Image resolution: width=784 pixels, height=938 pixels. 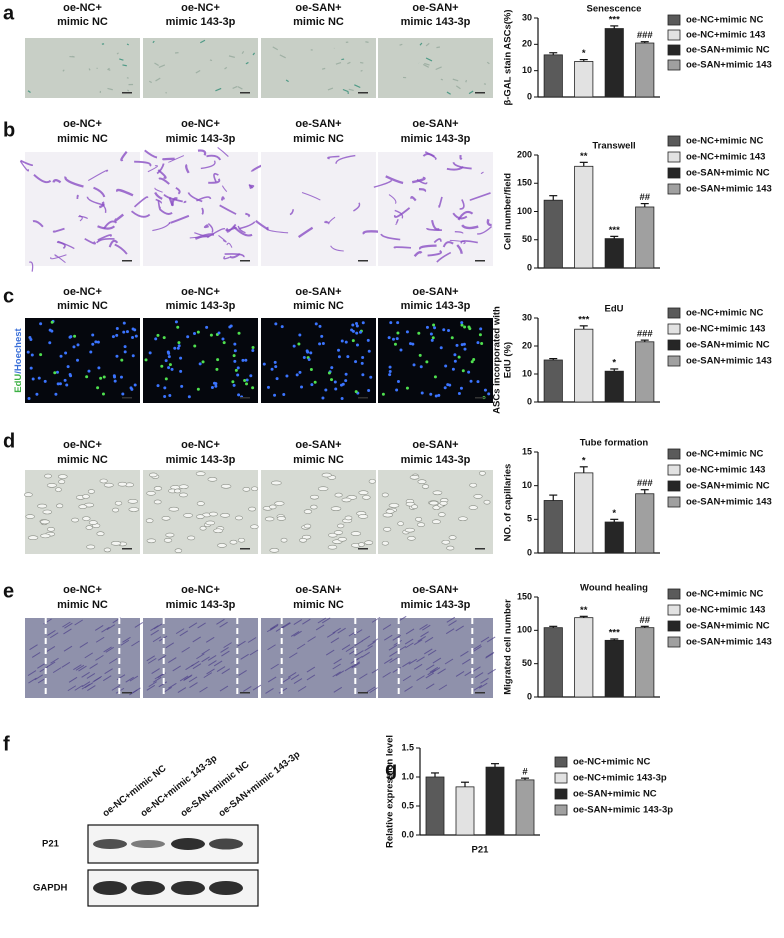 I want to click on image-label: oe-SAN+, so click(x=435, y=445).